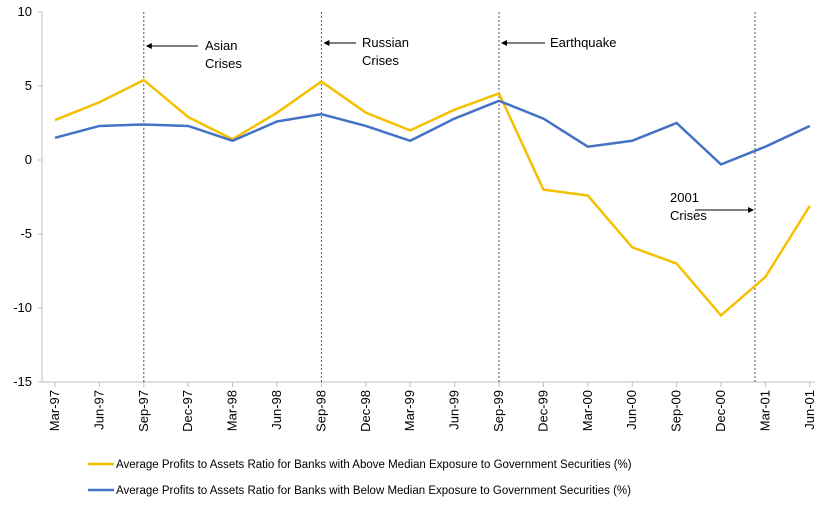  I want to click on x-tick-label: Mar-97, so click(54, 410).